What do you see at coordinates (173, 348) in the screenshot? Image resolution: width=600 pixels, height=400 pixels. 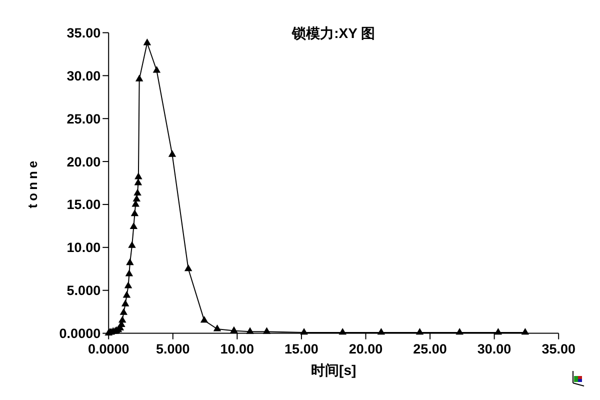 I see `x-tick-label: 5.000` at bounding box center [173, 348].